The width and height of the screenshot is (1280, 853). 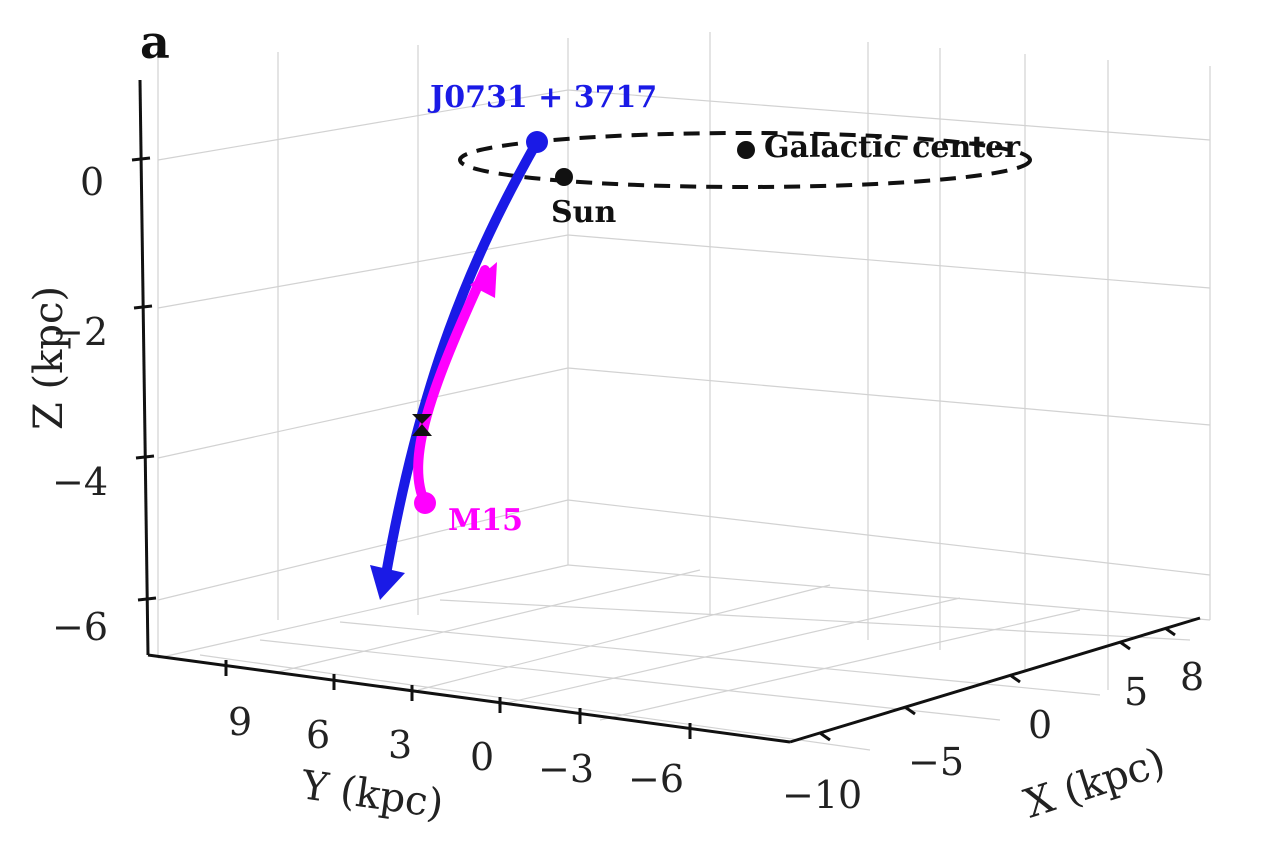 I want to click on y-tick-labels: 9 6 3 0 −3 −6, so click(x=456, y=750).